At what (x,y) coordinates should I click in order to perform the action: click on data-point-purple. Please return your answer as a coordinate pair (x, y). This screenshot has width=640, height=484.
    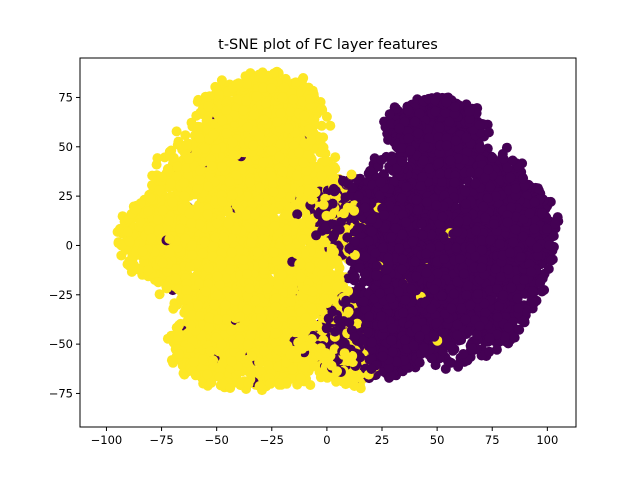
    Looking at the image, I should click on (388, 139).